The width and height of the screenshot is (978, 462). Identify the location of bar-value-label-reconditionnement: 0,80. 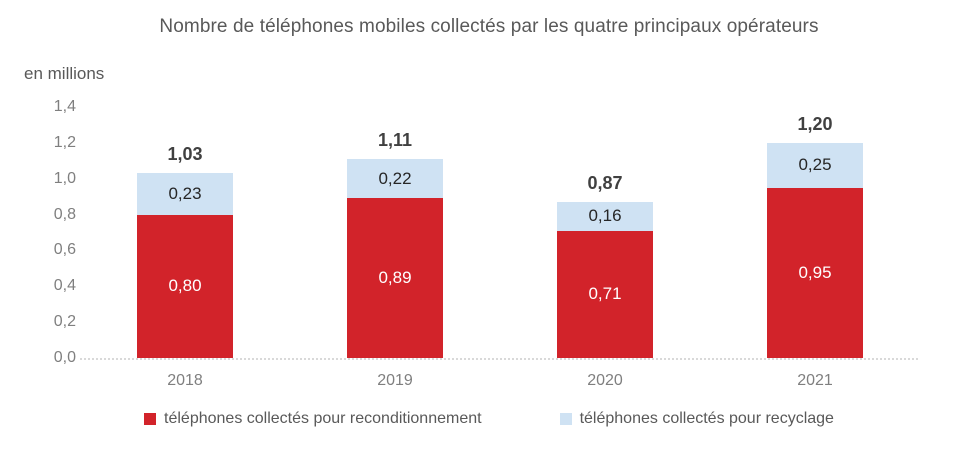
(185, 286).